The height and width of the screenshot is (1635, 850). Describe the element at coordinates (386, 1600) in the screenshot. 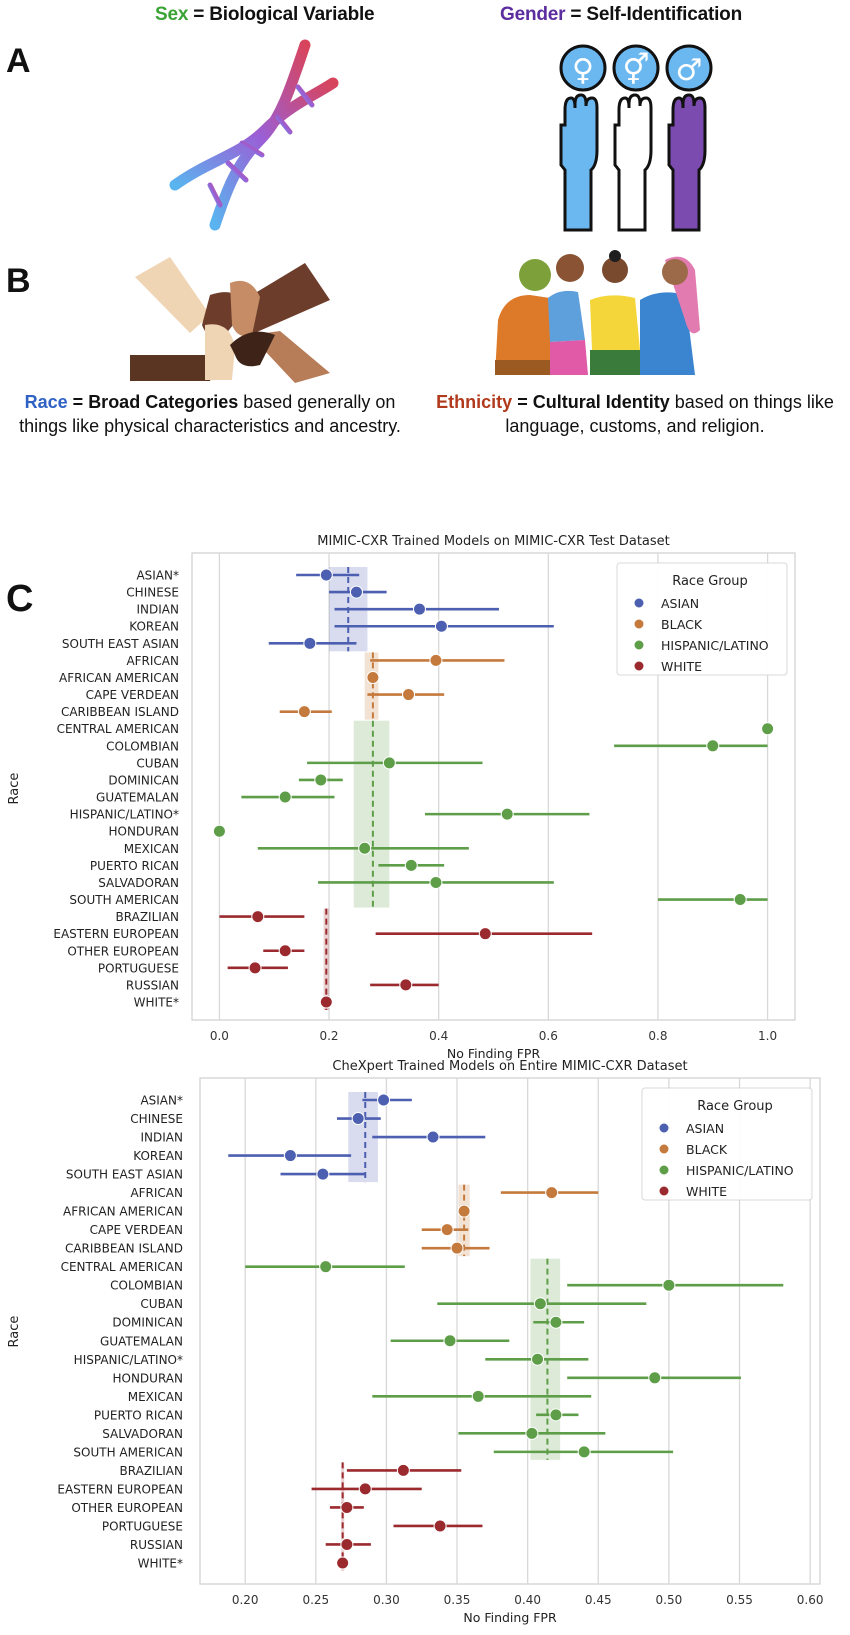

I see `x-tick-label: 0.30` at that location.